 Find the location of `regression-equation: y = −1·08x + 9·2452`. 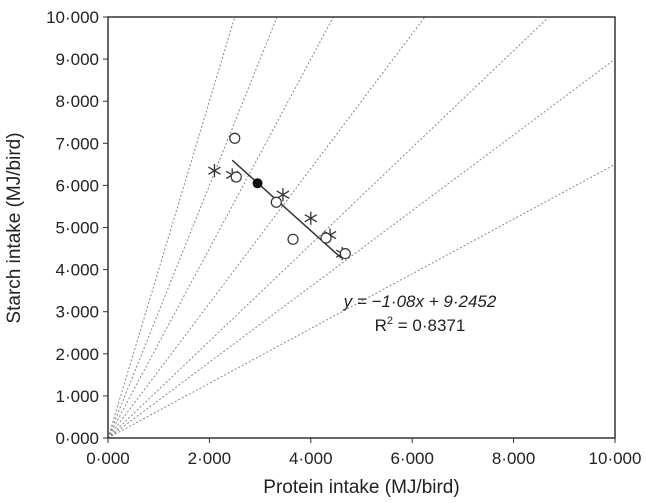

regression-equation: y = −1·08x + 9·2452 is located at coordinates (420, 301).